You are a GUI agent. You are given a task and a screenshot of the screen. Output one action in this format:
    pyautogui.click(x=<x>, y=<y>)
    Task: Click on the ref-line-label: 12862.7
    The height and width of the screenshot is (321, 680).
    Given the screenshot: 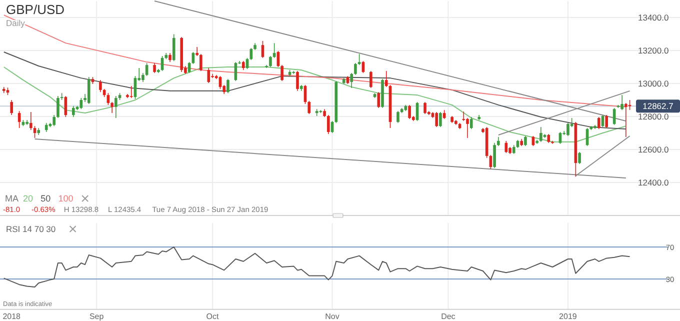 What is the action you would take?
    pyautogui.click(x=658, y=106)
    